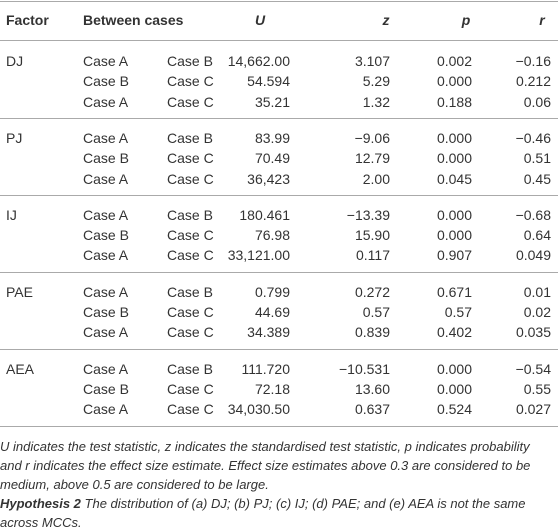 This screenshot has height=532, width=558. I want to click on table-cell: 15.90, so click(372, 235).